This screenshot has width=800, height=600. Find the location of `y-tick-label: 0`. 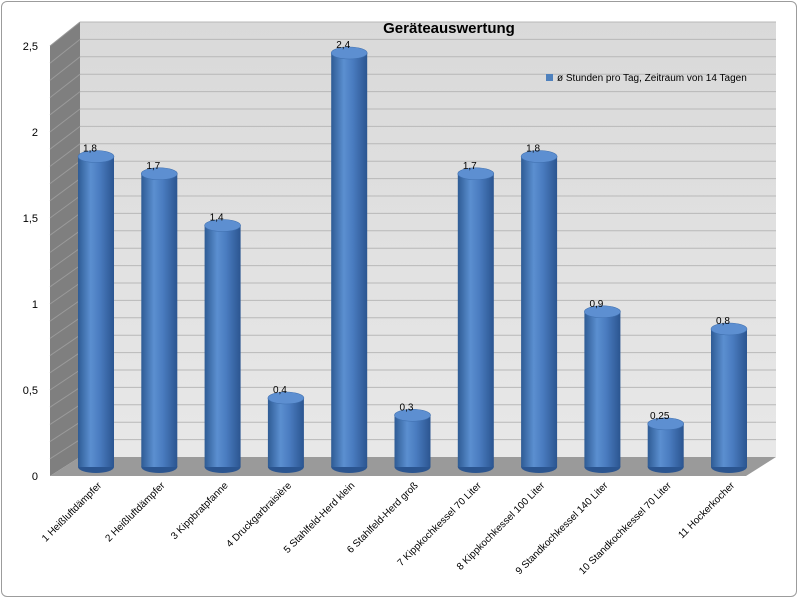

y-tick-label: 0 is located at coordinates (35, 477).